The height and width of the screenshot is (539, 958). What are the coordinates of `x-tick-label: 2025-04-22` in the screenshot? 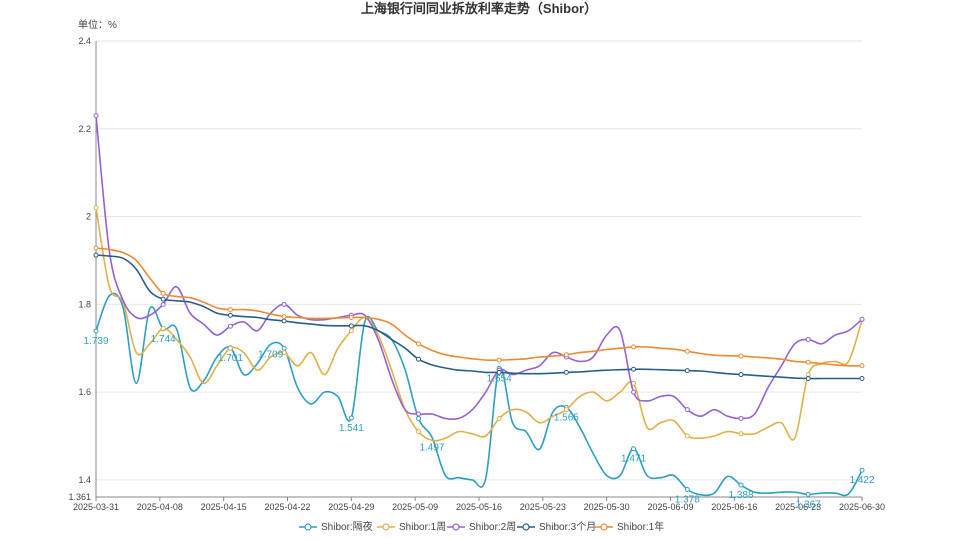 It's located at (287, 507).